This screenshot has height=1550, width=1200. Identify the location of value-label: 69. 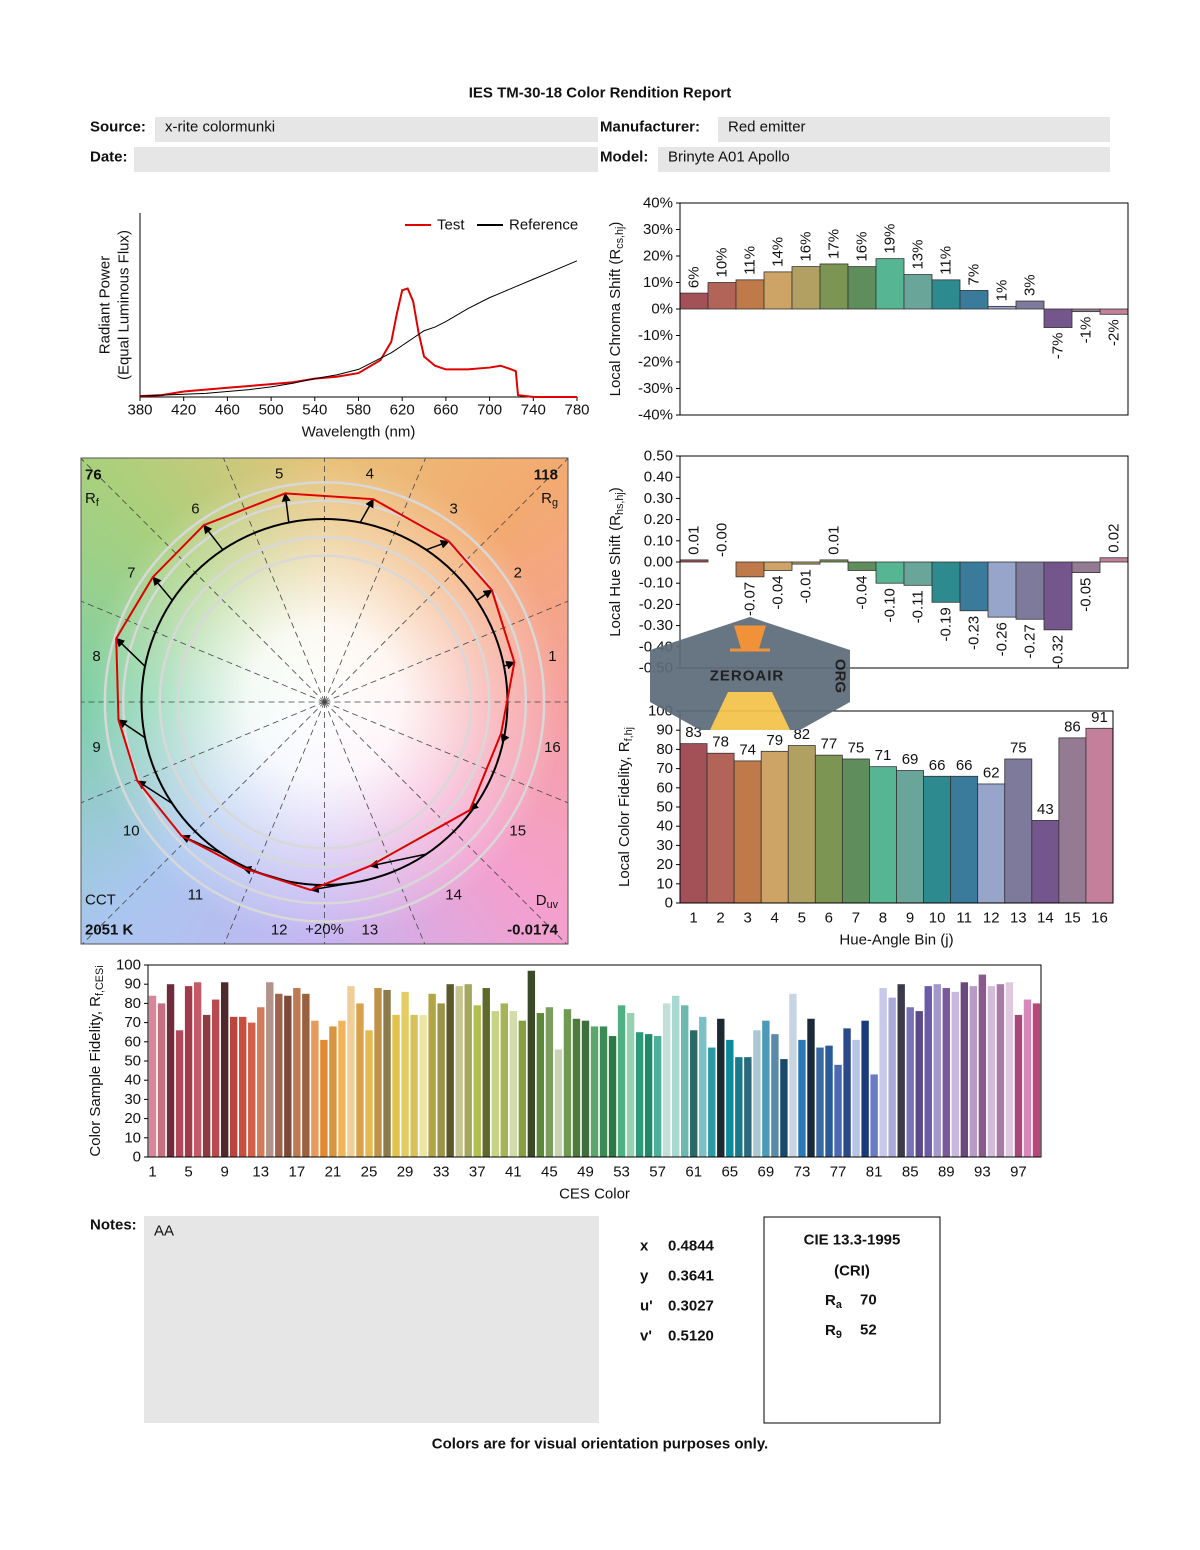
(910, 759).